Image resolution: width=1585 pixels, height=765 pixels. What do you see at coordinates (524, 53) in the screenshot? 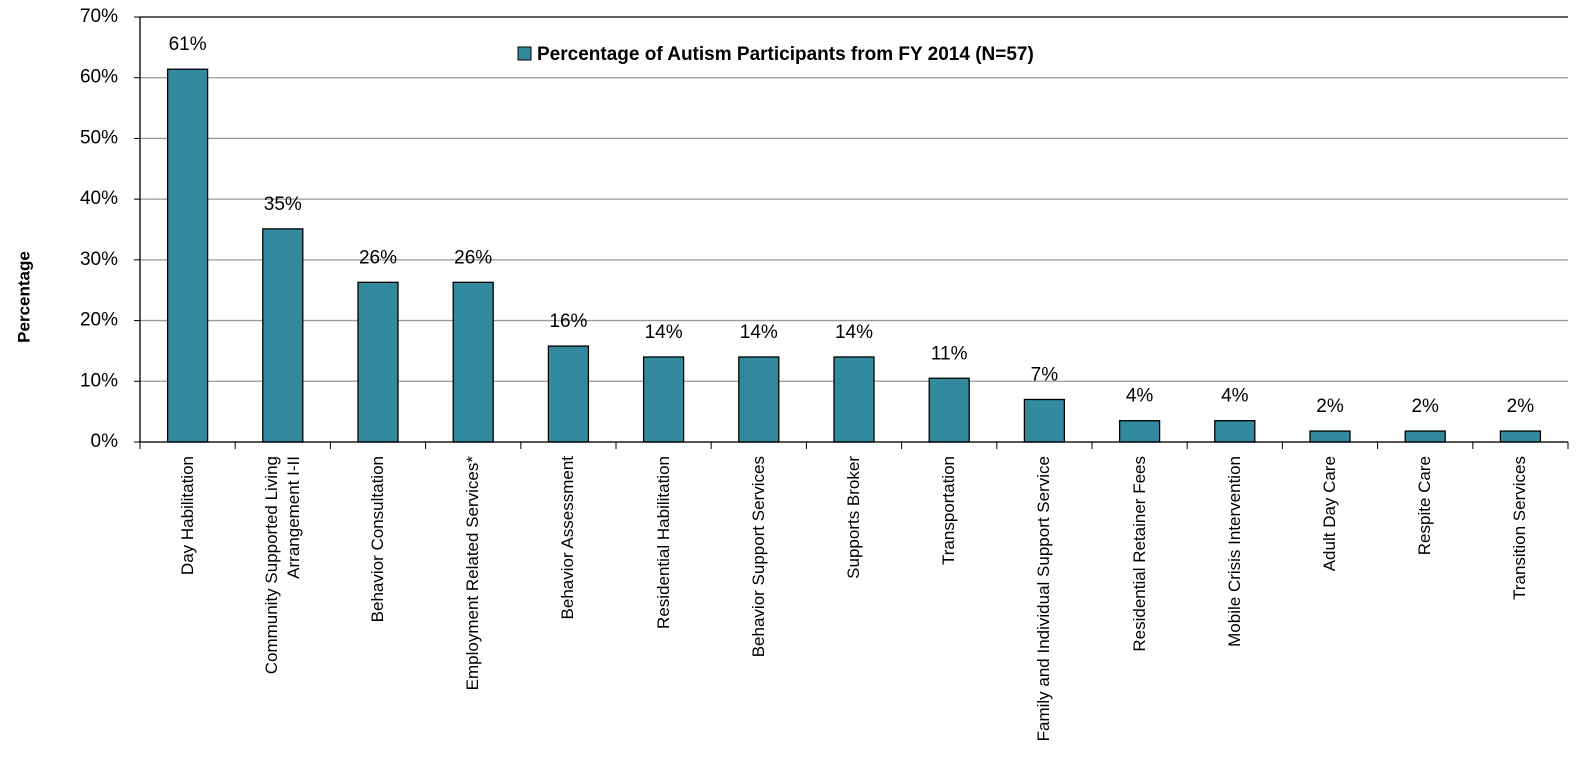
I see `legend-swatch` at bounding box center [524, 53].